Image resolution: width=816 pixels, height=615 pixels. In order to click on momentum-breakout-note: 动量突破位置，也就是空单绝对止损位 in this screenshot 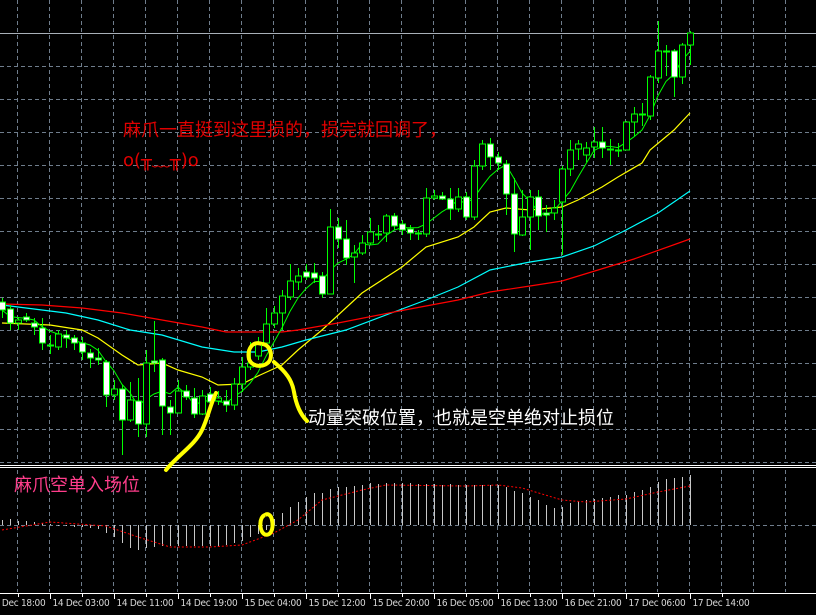, I will do `click(461, 418)`.